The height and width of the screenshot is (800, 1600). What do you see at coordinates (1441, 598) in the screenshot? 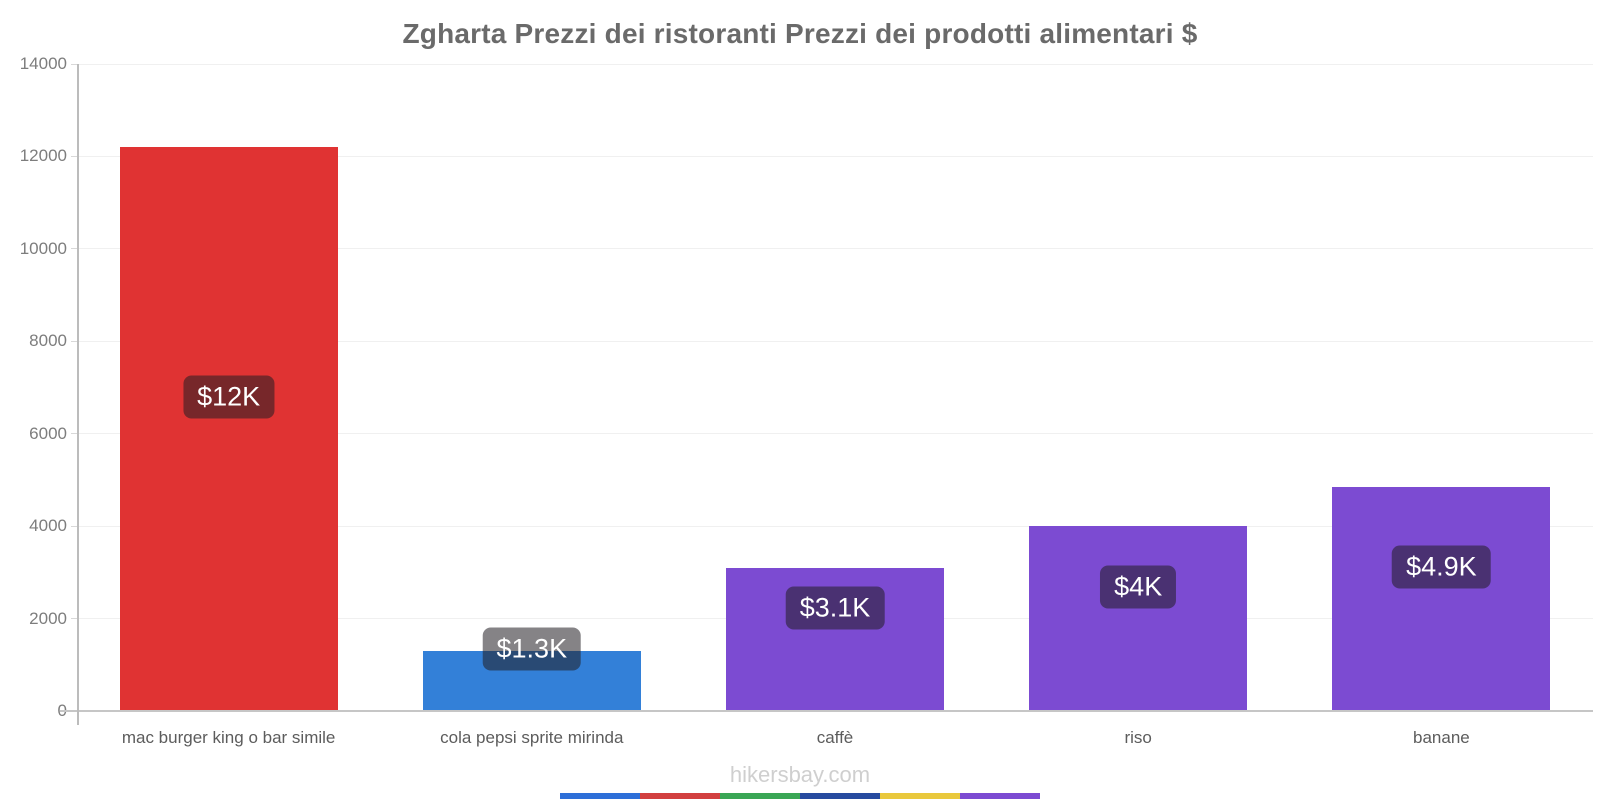
I see `bar-banane` at bounding box center [1441, 598].